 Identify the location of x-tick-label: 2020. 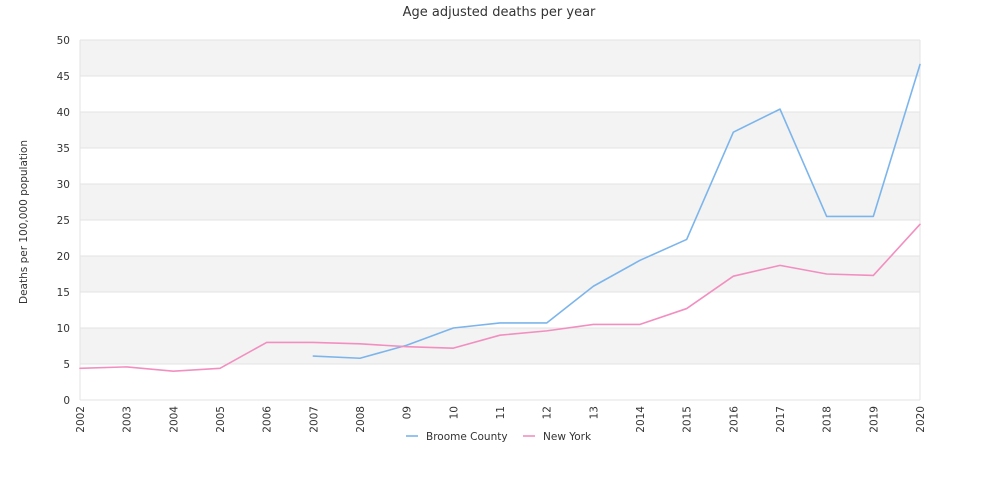
(921, 419).